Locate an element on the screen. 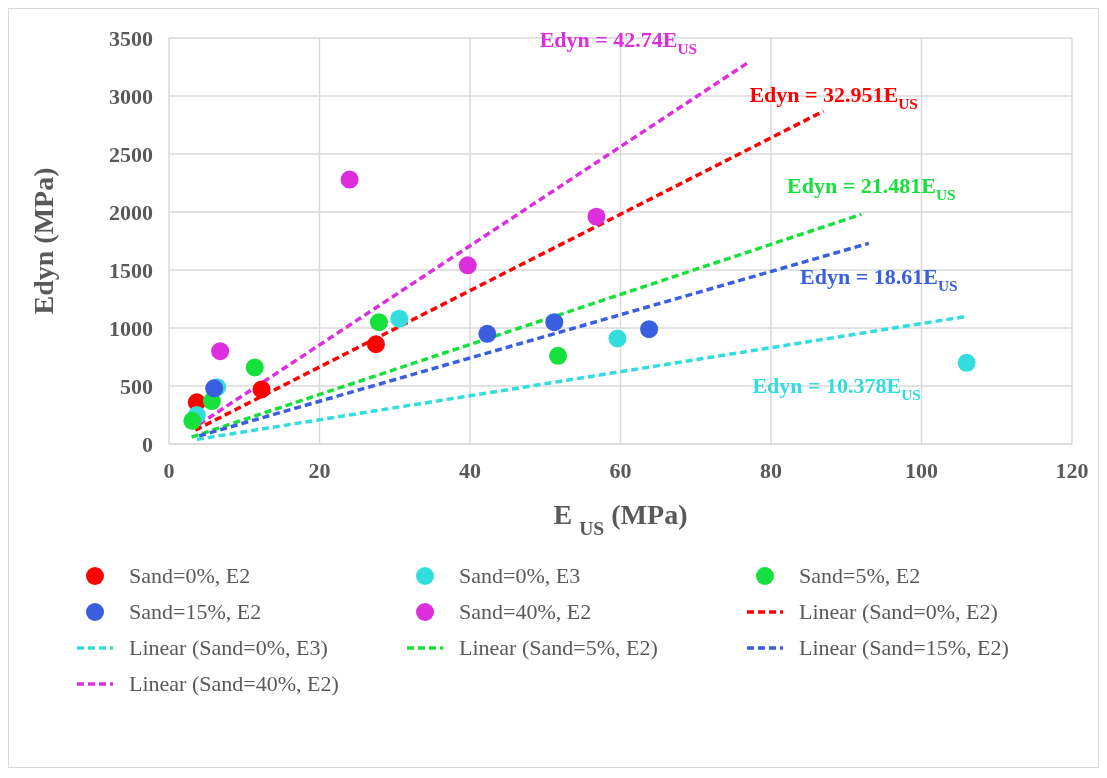  x-tick-label: 20 is located at coordinates (319, 470).